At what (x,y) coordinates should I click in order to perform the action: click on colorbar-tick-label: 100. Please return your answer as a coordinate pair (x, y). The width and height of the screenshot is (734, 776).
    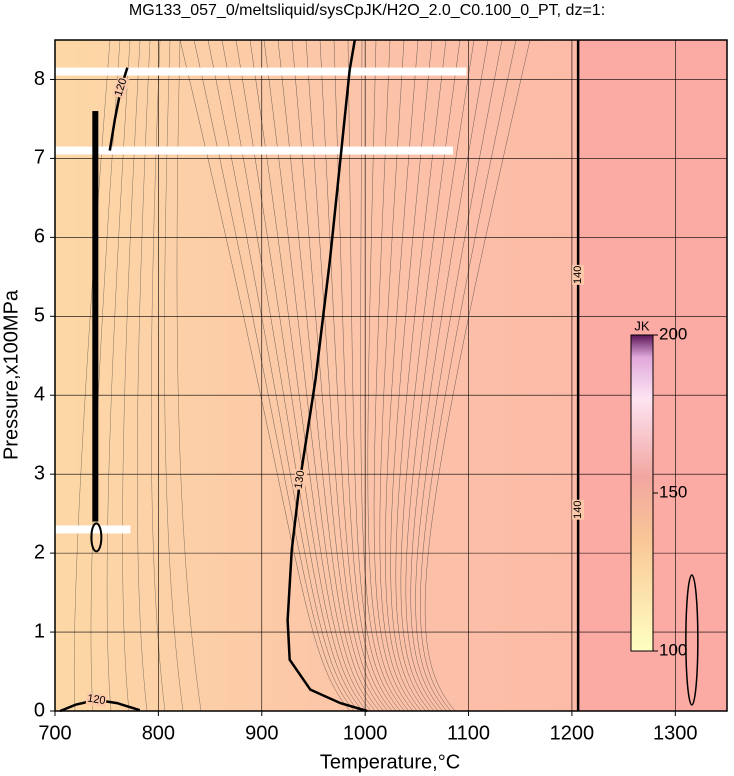
    Looking at the image, I should click on (673, 649).